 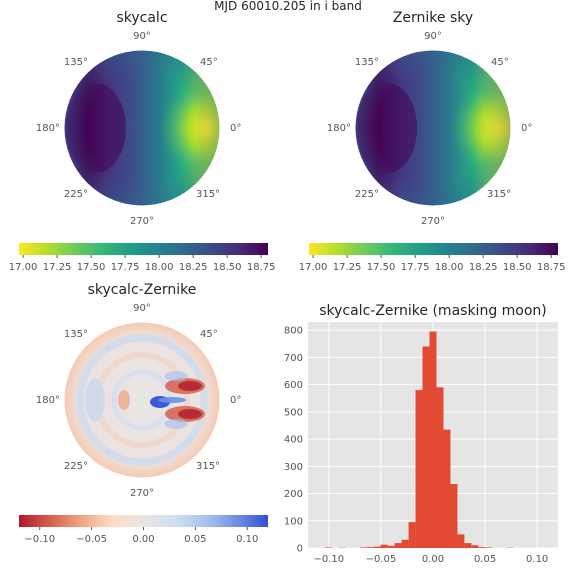 I want to click on skycalc-map, so click(x=142, y=128).